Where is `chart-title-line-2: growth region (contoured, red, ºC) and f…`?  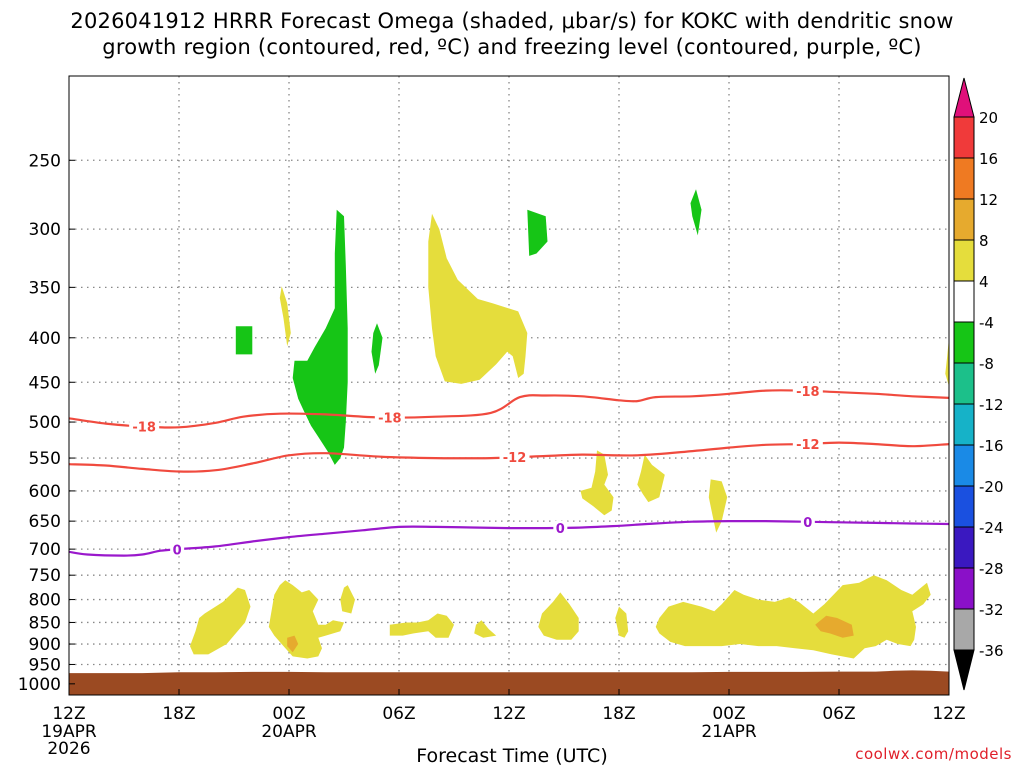 chart-title-line-2: growth region (contoured, red, ºC) and f… is located at coordinates (512, 47).